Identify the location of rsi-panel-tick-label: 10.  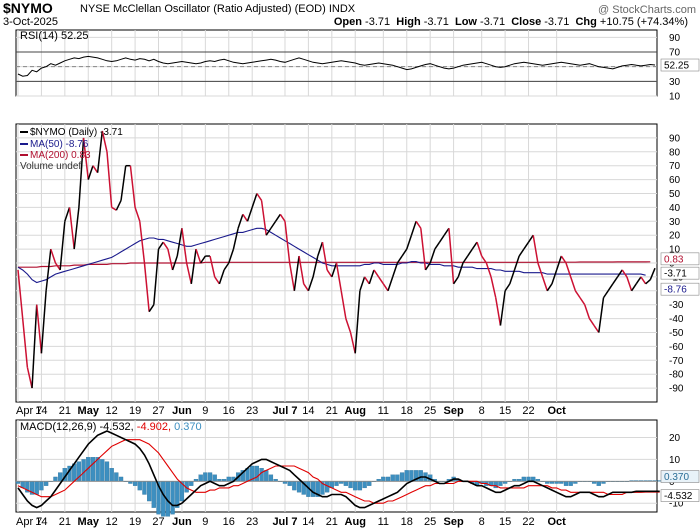
(675, 97).